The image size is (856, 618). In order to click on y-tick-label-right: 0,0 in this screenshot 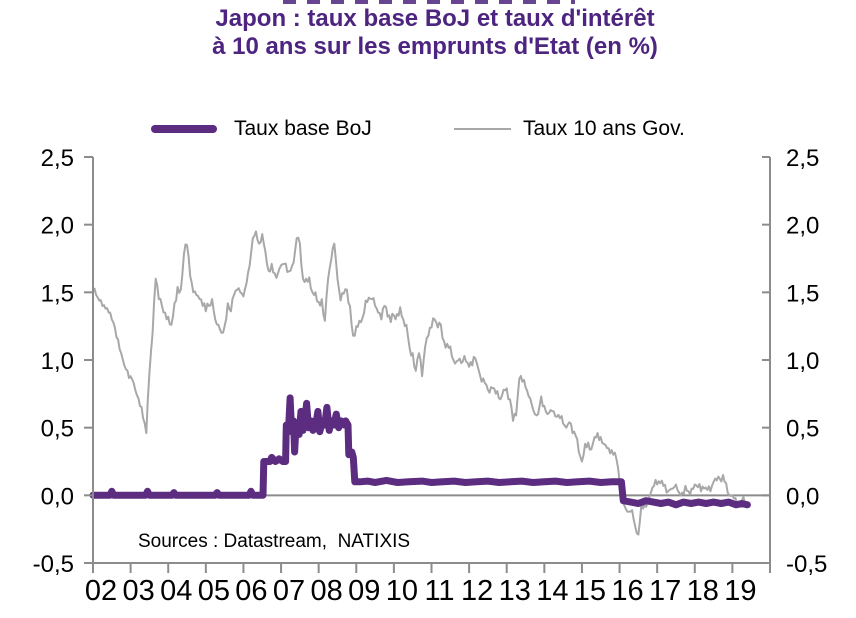, I will do `click(802, 496)`.